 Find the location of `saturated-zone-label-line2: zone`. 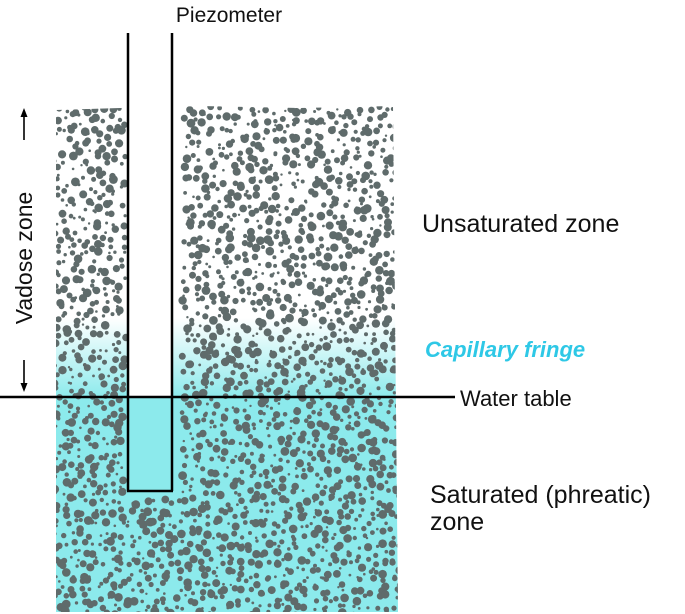

saturated-zone-label-line2: zone is located at coordinates (457, 522).